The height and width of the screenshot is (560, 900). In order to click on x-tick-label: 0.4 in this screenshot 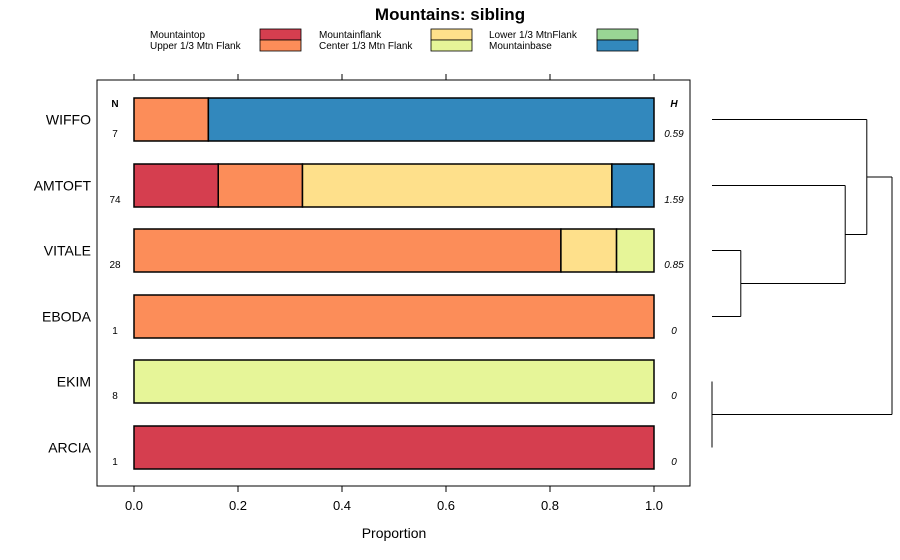, I will do `click(342, 505)`.